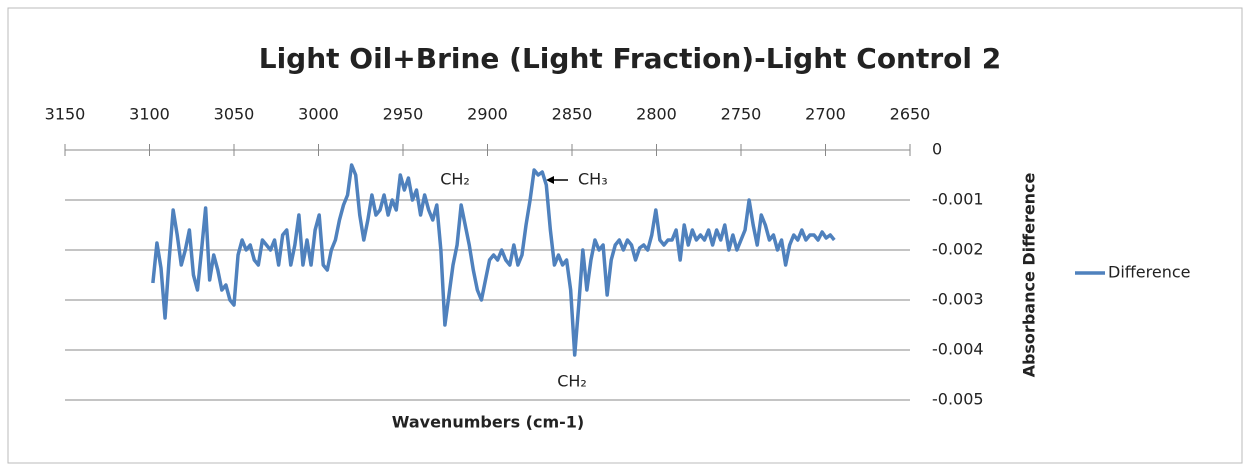 This screenshot has width=1244, height=465. What do you see at coordinates (572, 114) in the screenshot?
I see `x-tick-label: 2850` at bounding box center [572, 114].